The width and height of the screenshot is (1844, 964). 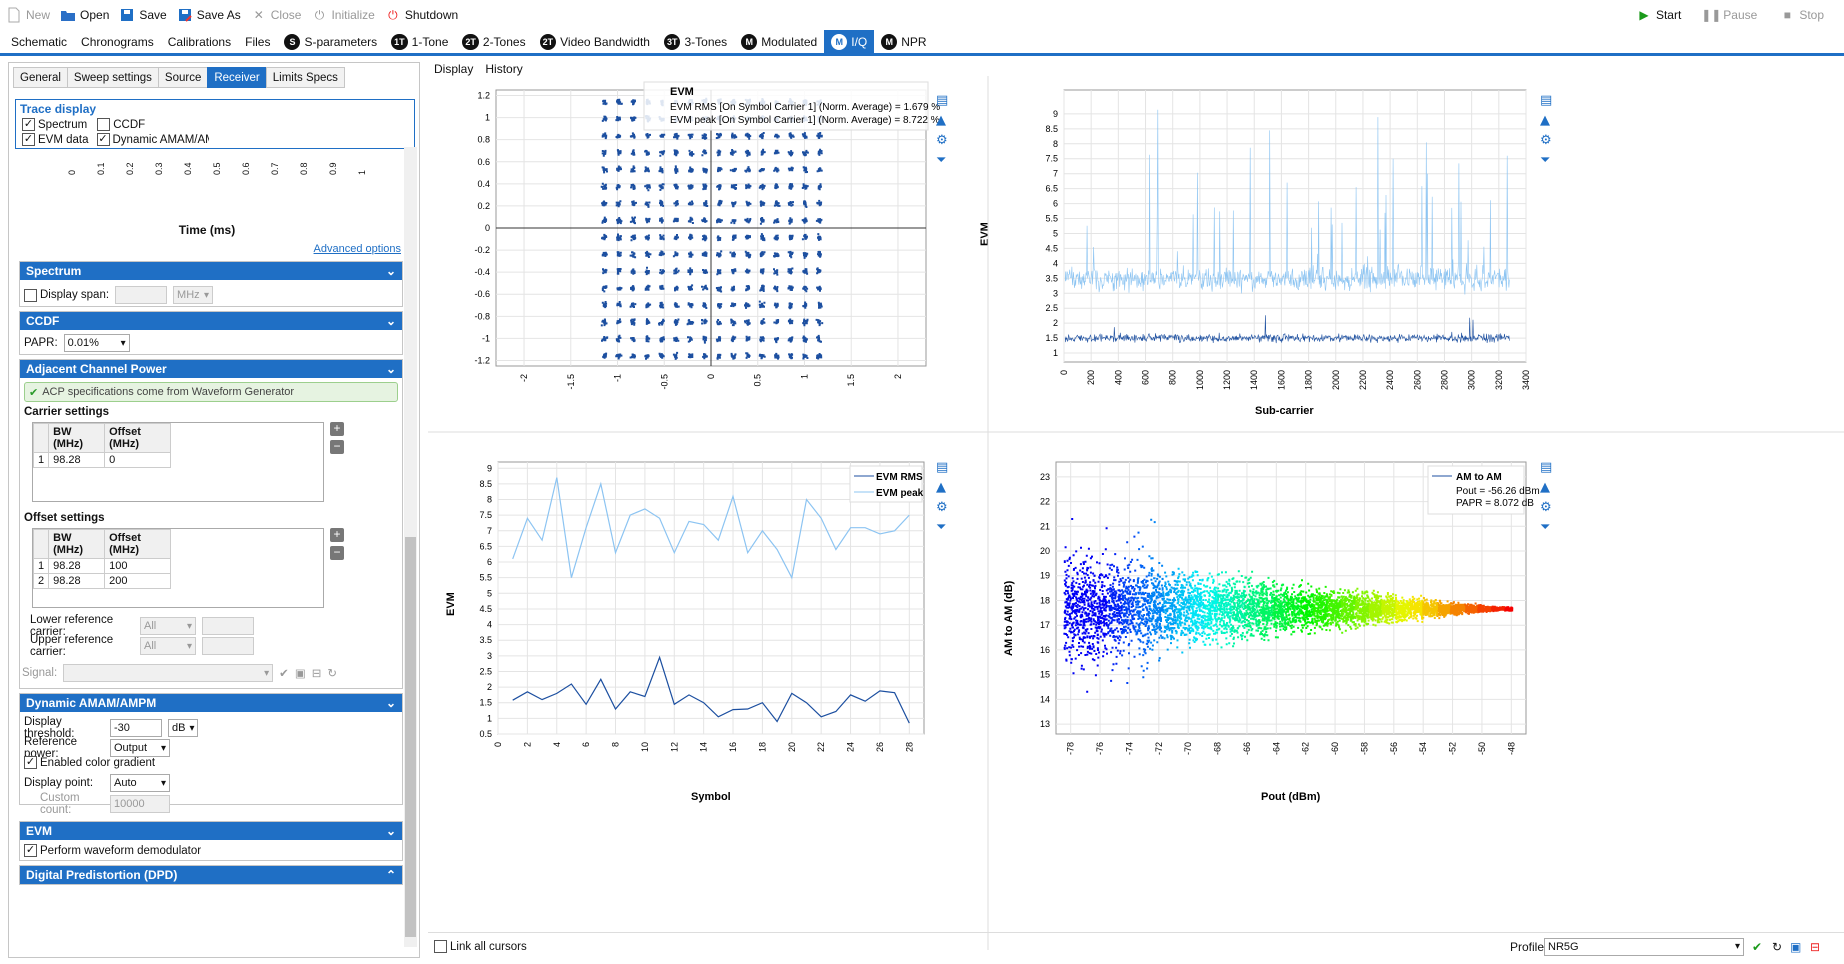 What do you see at coordinates (112, 850) in the screenshot?
I see `demodulator-checkbox: ✓ Perform waveform demodulator` at bounding box center [112, 850].